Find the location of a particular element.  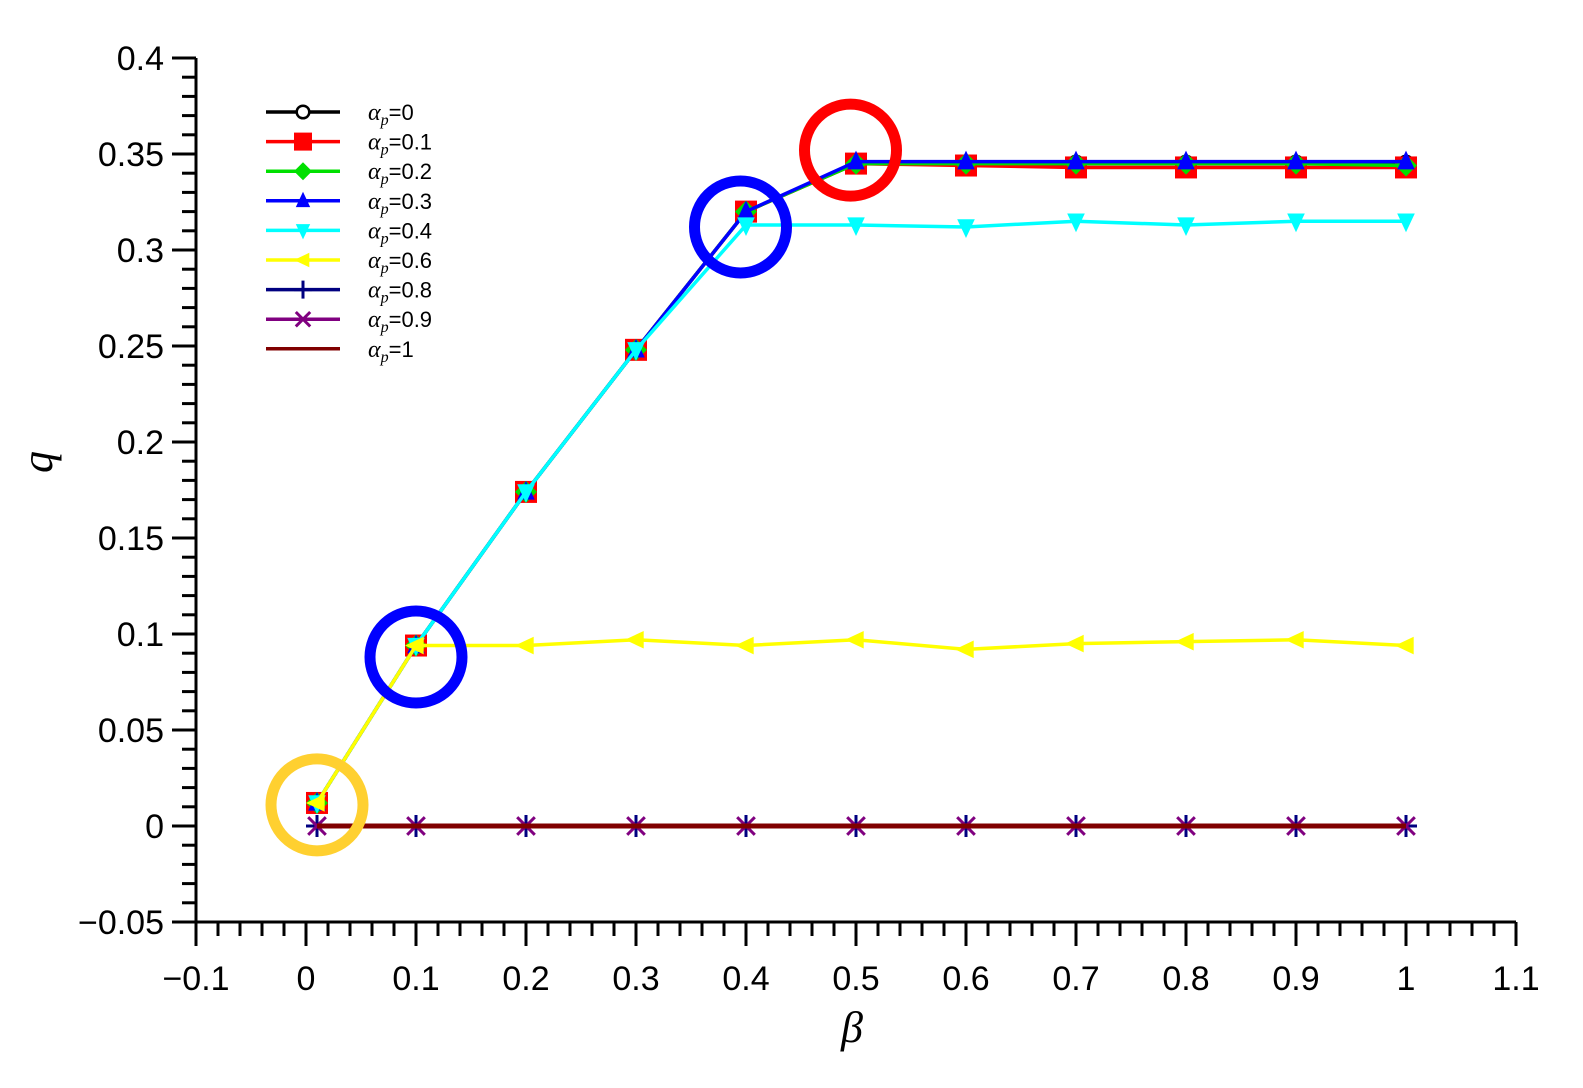

y-tick-label: 0 is located at coordinates (154, 827).